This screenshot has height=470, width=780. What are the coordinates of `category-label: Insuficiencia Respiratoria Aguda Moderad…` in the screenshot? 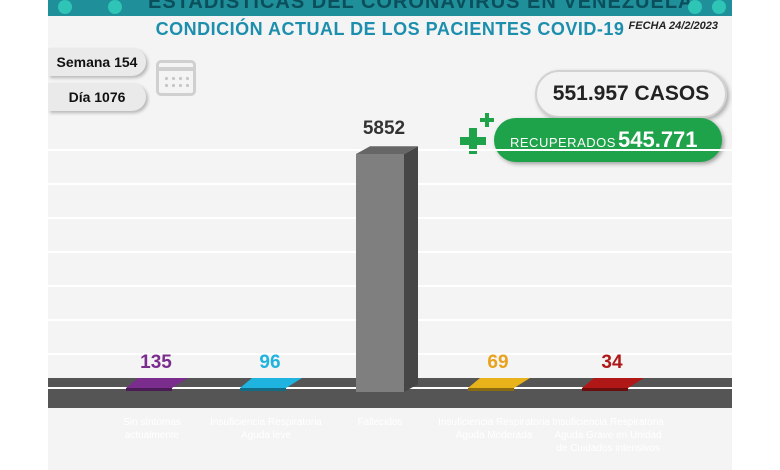 It's located at (494, 429).